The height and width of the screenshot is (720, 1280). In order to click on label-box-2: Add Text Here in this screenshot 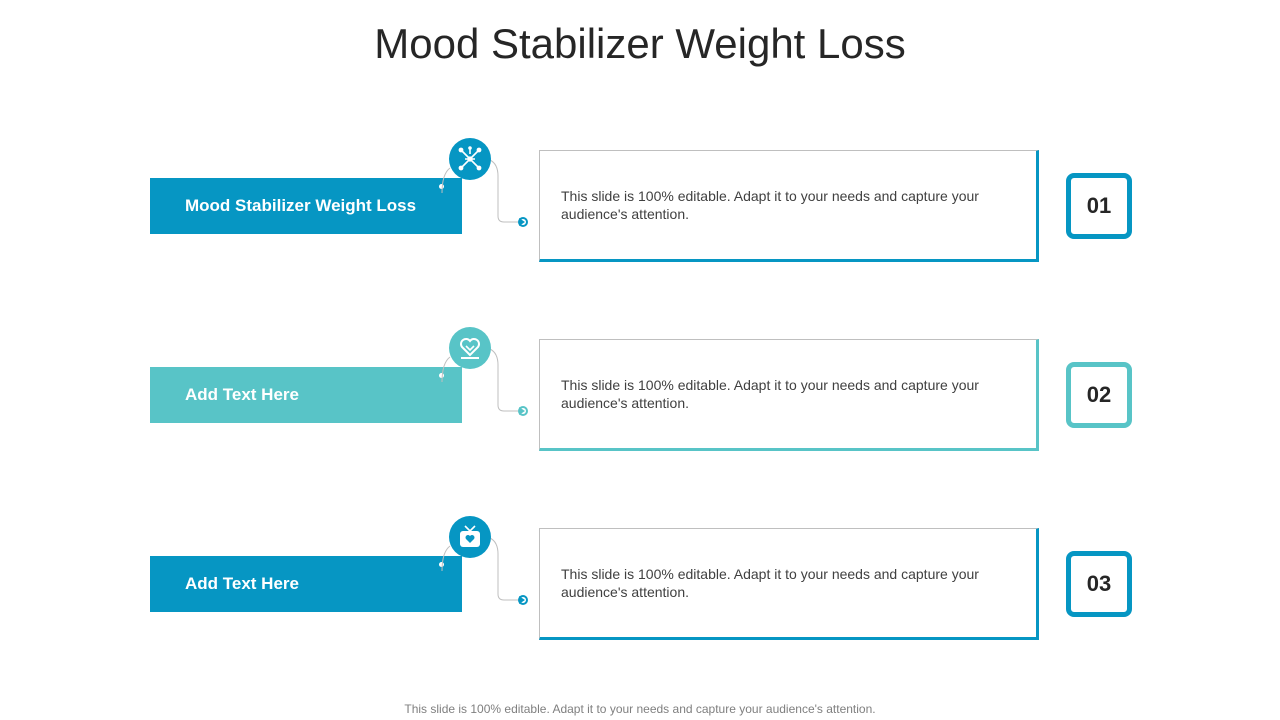, I will do `click(306, 395)`.